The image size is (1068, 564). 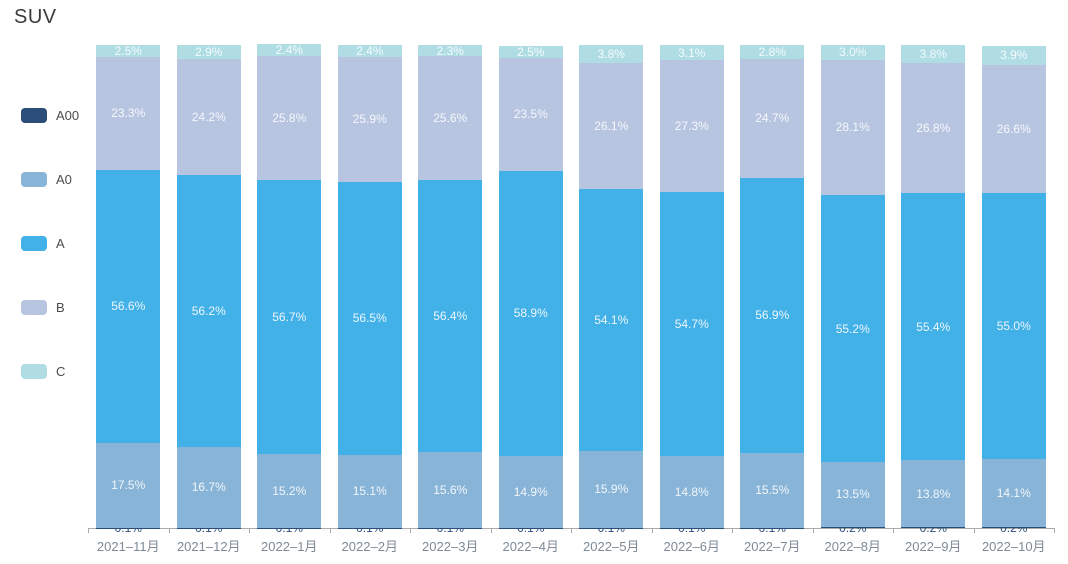 What do you see at coordinates (289, 317) in the screenshot?
I see `bar-segment-a: 56.7%` at bounding box center [289, 317].